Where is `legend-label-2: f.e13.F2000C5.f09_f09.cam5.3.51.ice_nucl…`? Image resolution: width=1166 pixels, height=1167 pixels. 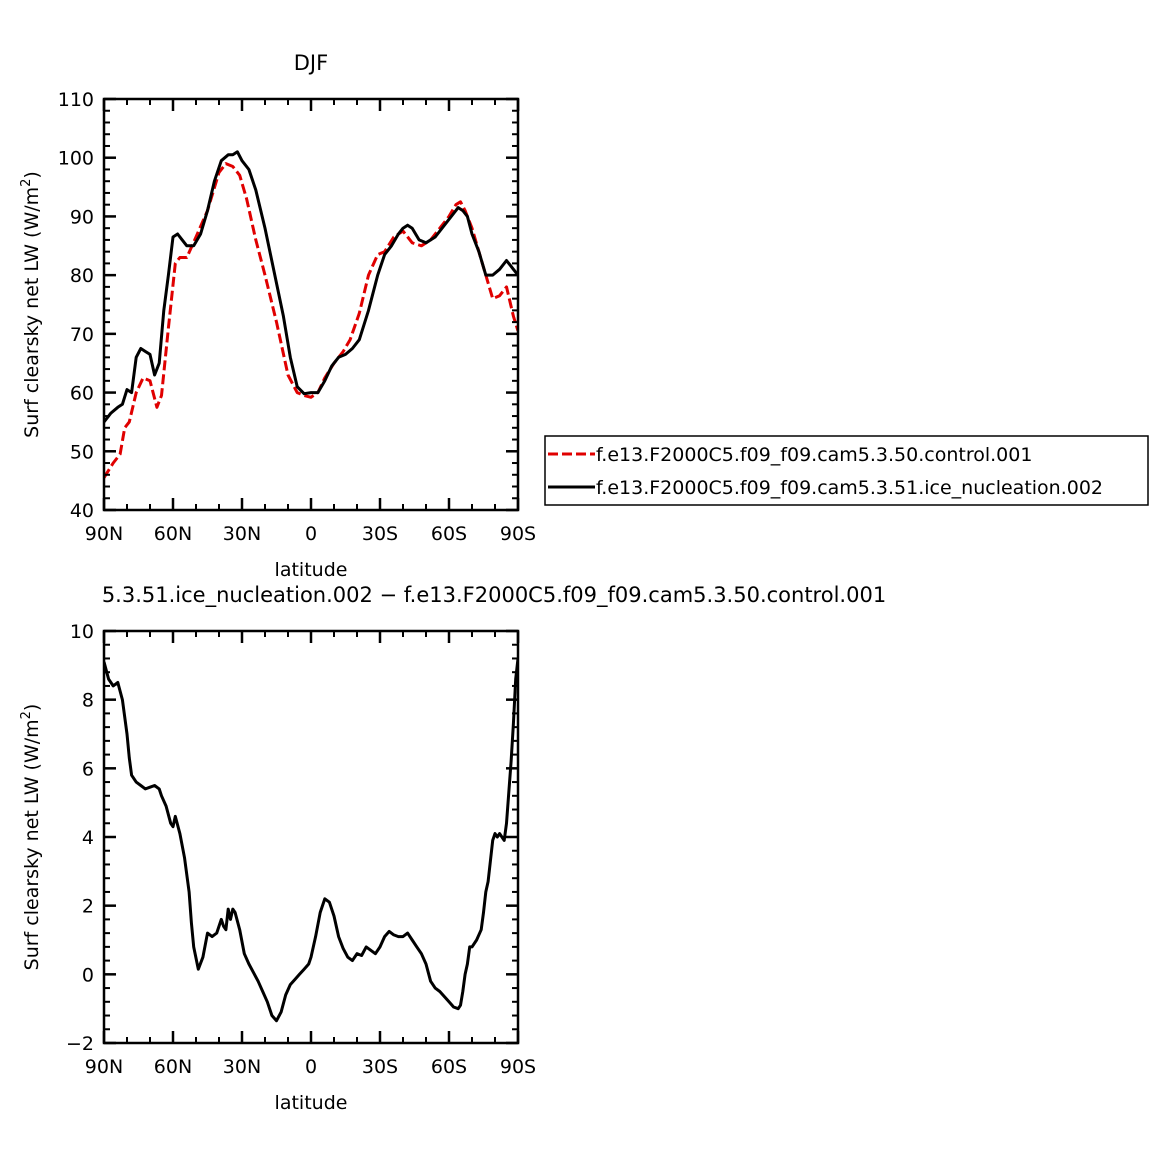
legend-label-2: f.e13.F2000C5.f09_f09.cam5.3.51.ice_nucl… is located at coordinates (849, 488).